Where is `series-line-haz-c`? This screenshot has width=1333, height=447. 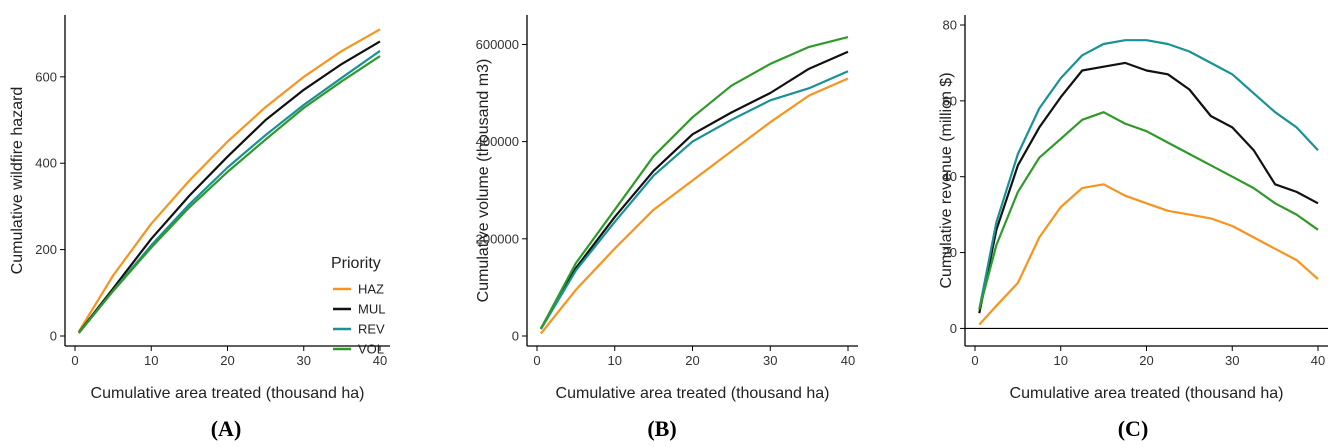 series-line-haz-c is located at coordinates (1148, 254).